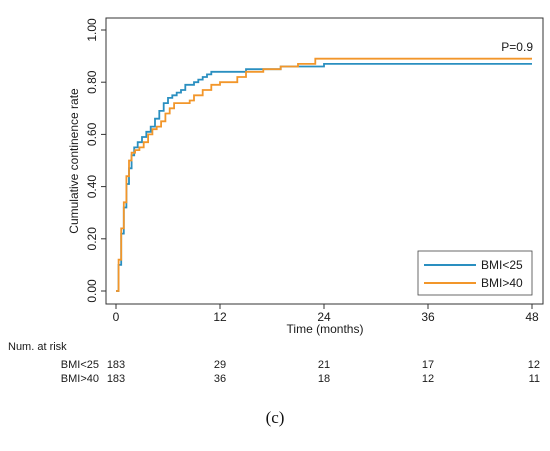  I want to click on legend-label: BMI>40, so click(502, 283).